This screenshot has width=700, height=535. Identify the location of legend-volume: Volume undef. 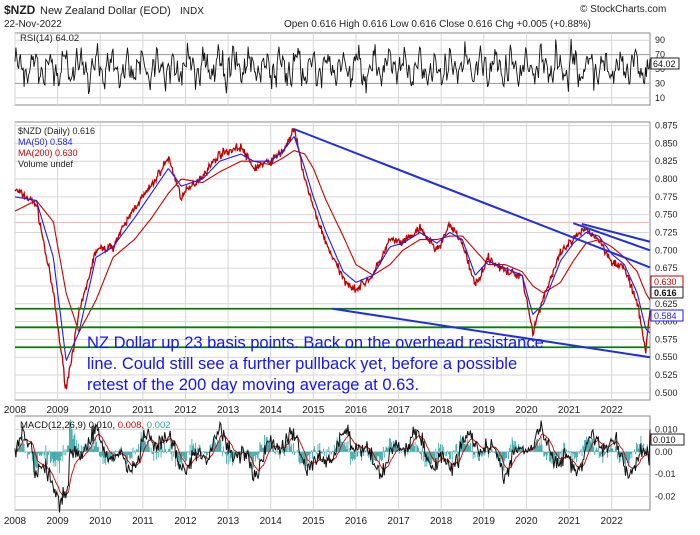
(46, 164).